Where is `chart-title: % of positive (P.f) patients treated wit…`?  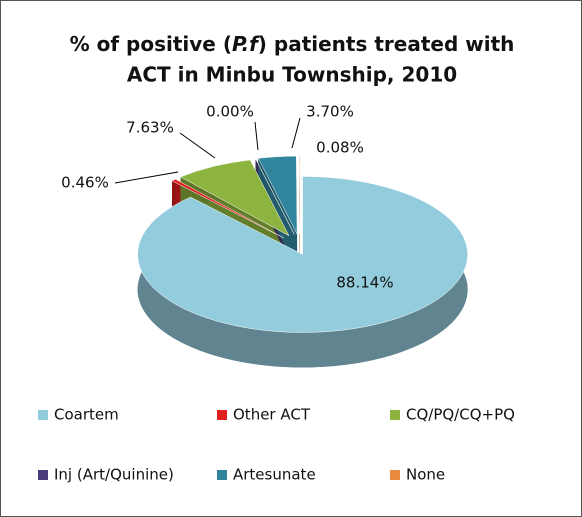
chart-title: % of positive (P.f) patients treated wit… is located at coordinates (292, 44).